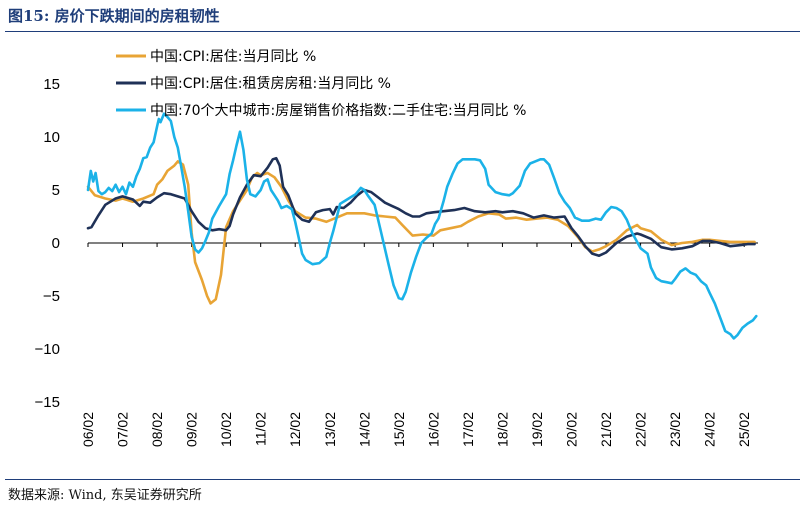  I want to click on y-tick-label: 15, so click(51, 84).